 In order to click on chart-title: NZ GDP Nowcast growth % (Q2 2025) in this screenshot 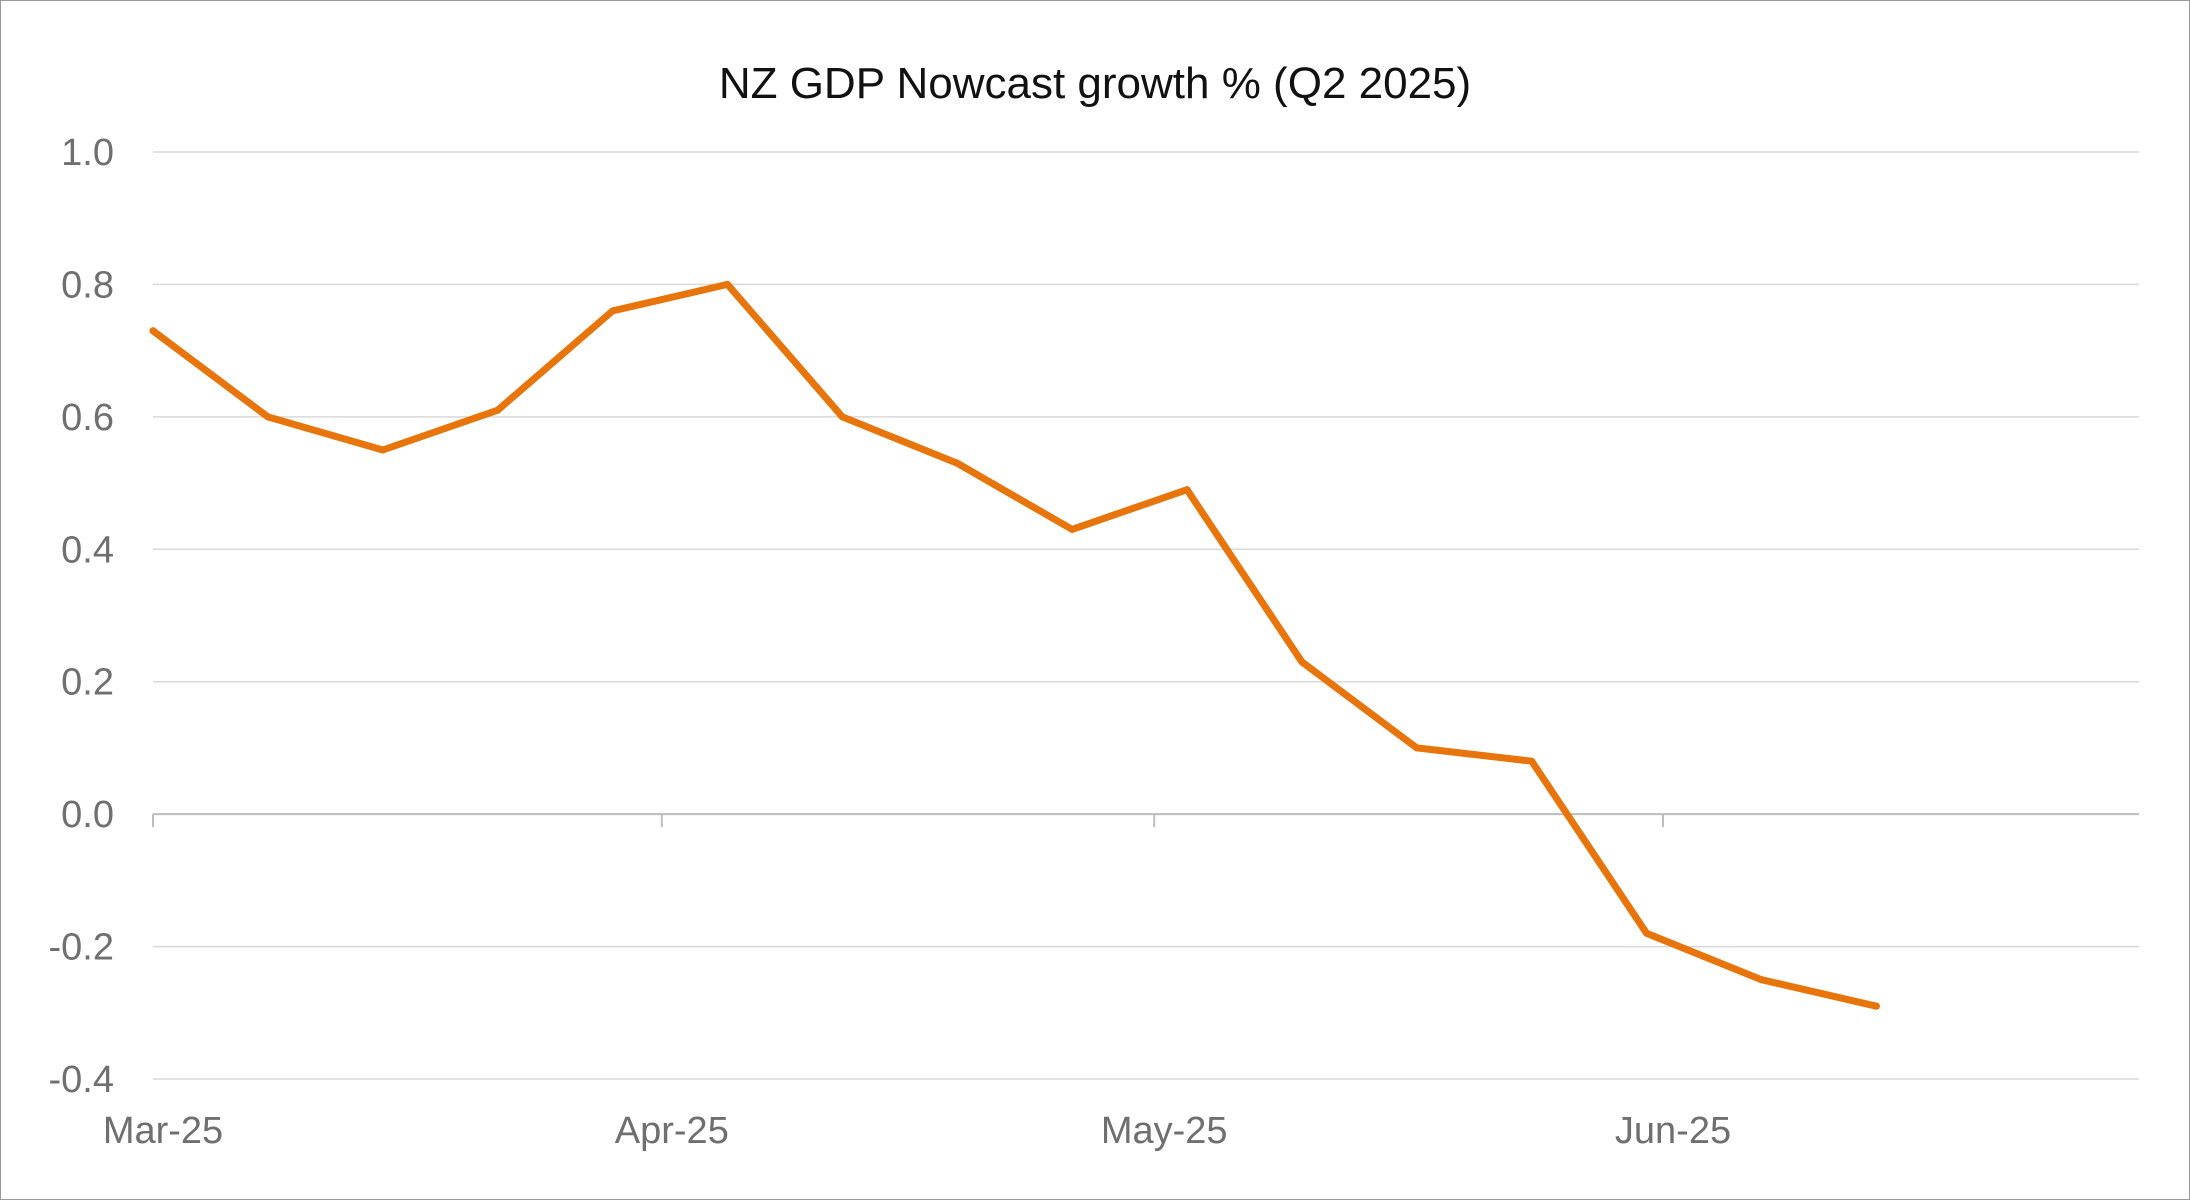, I will do `click(1095, 83)`.